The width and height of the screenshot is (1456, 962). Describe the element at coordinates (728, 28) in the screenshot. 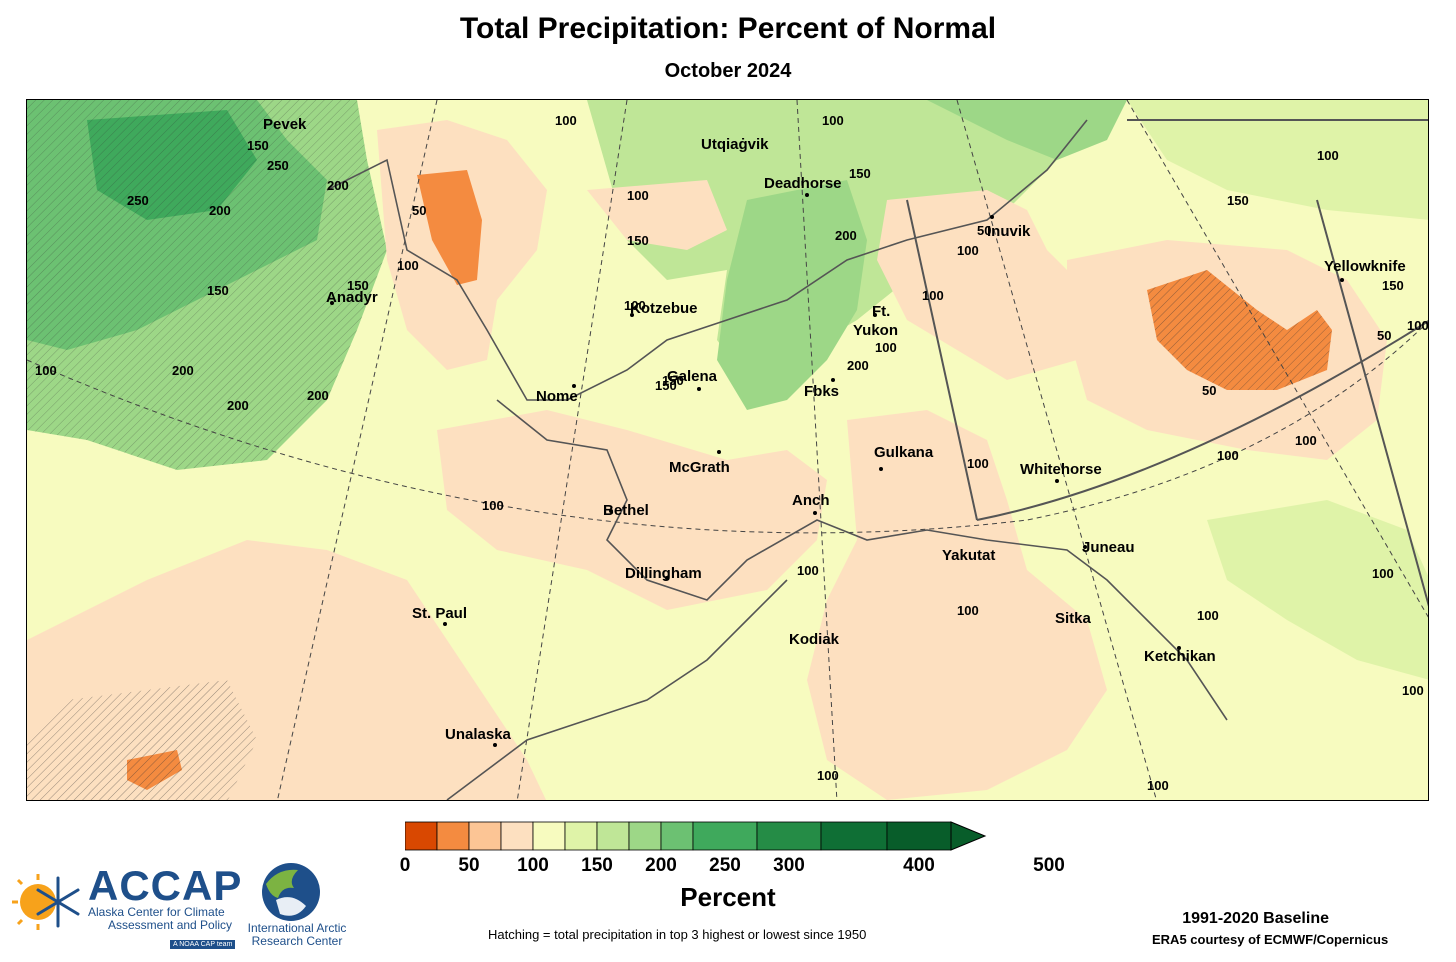

I see `map-title: Total Precipitation: Percent of Normal` at that location.